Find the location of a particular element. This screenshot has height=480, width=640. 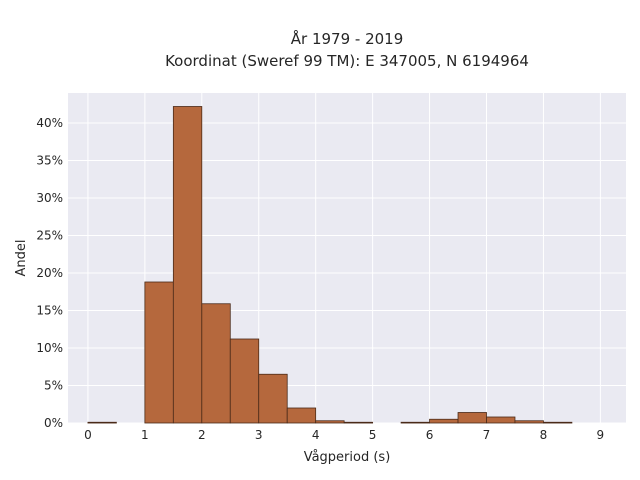

y-tick-label: 35% is located at coordinates (49, 161).